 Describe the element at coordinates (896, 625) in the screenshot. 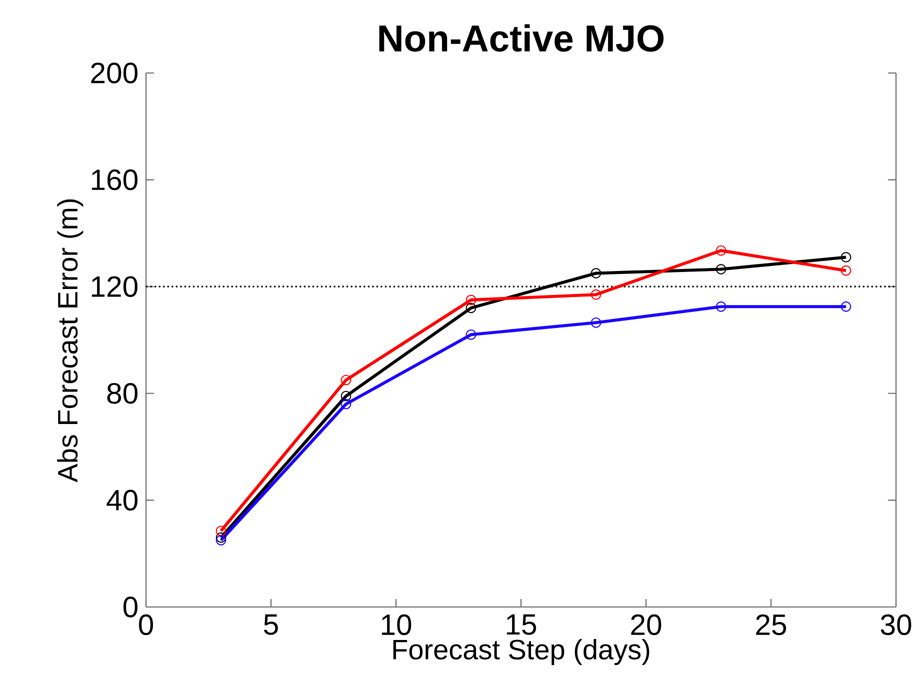

I see `x-tick-label: 30` at that location.